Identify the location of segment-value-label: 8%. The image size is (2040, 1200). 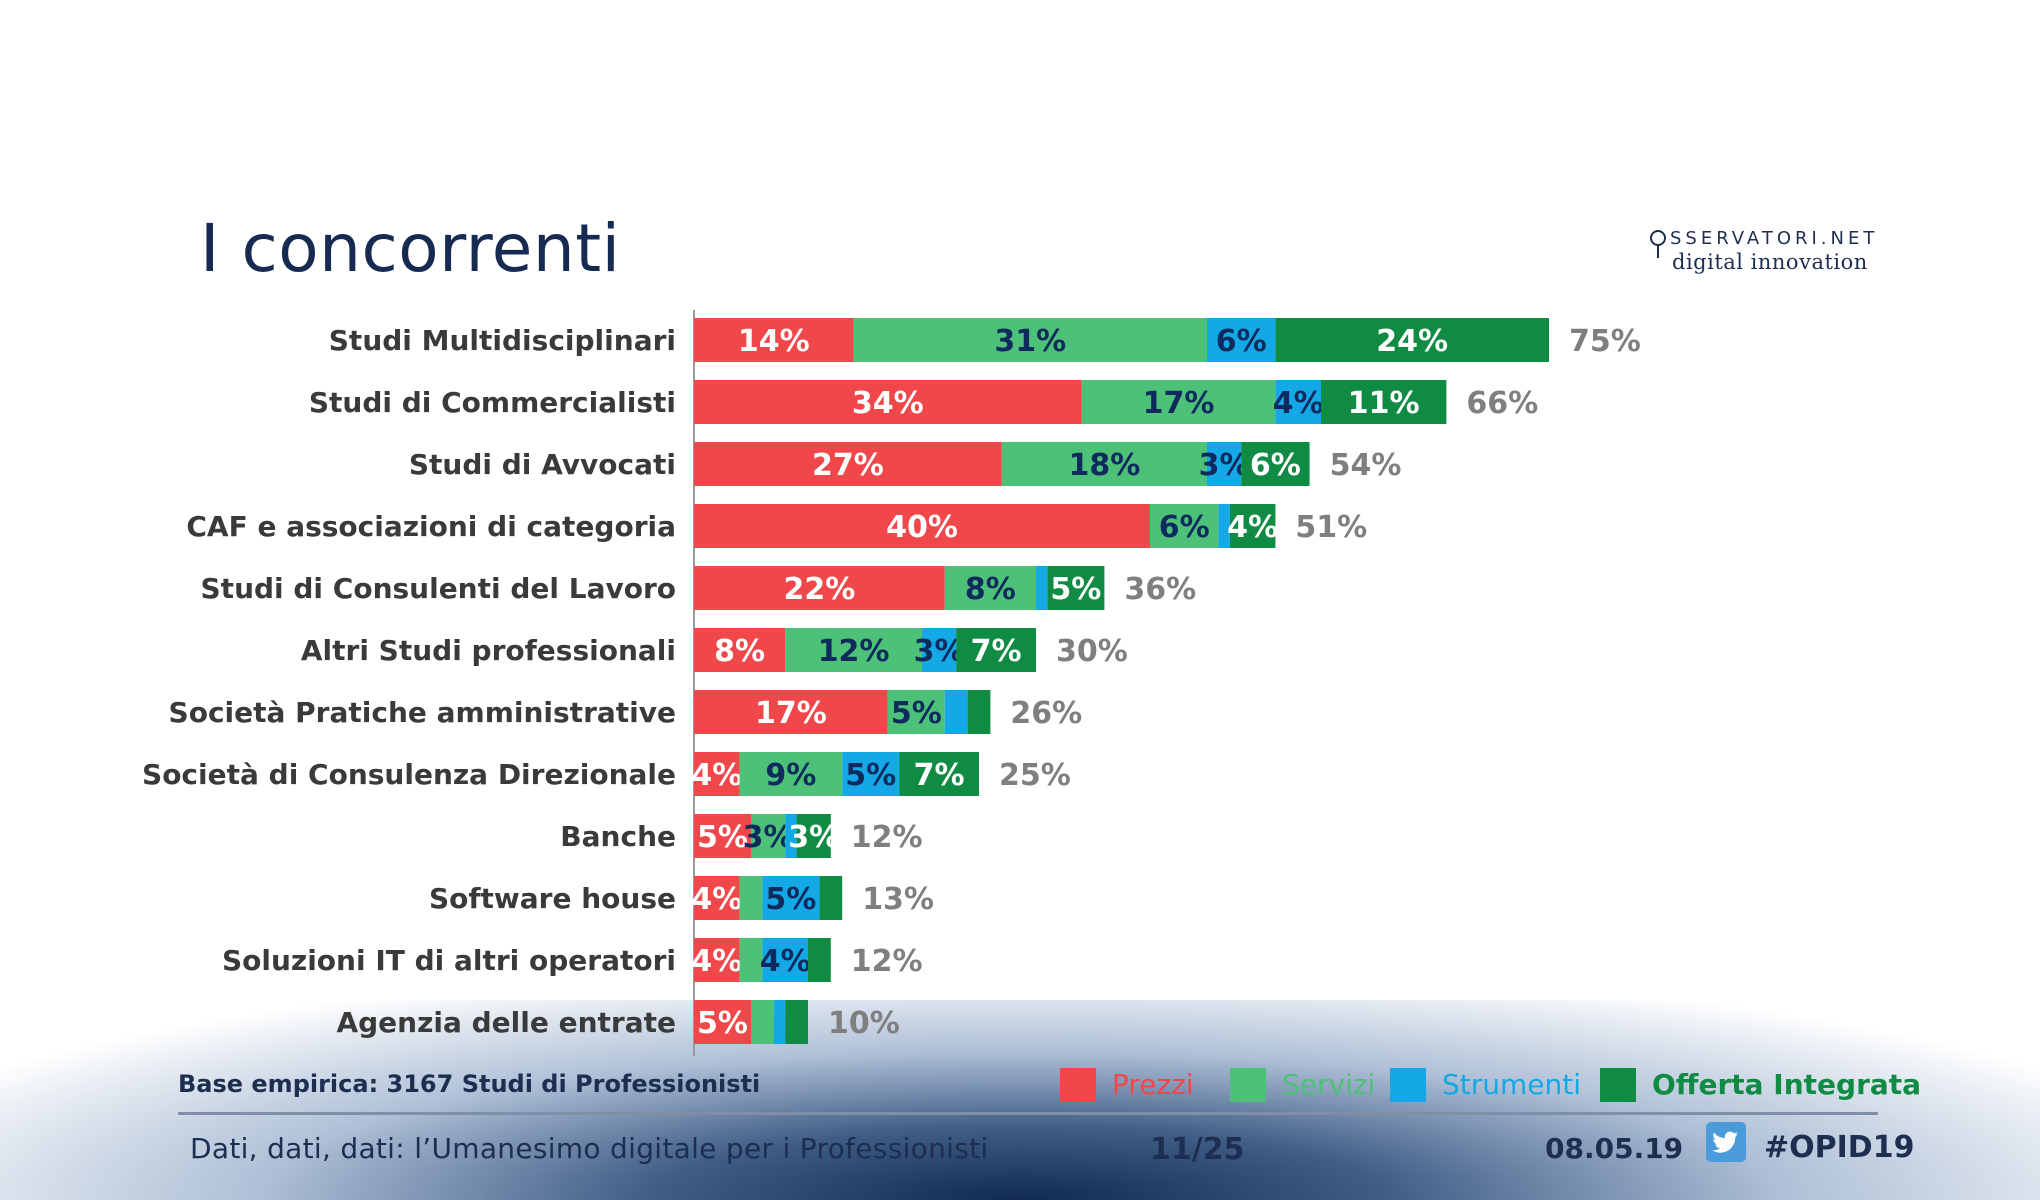
(990, 589).